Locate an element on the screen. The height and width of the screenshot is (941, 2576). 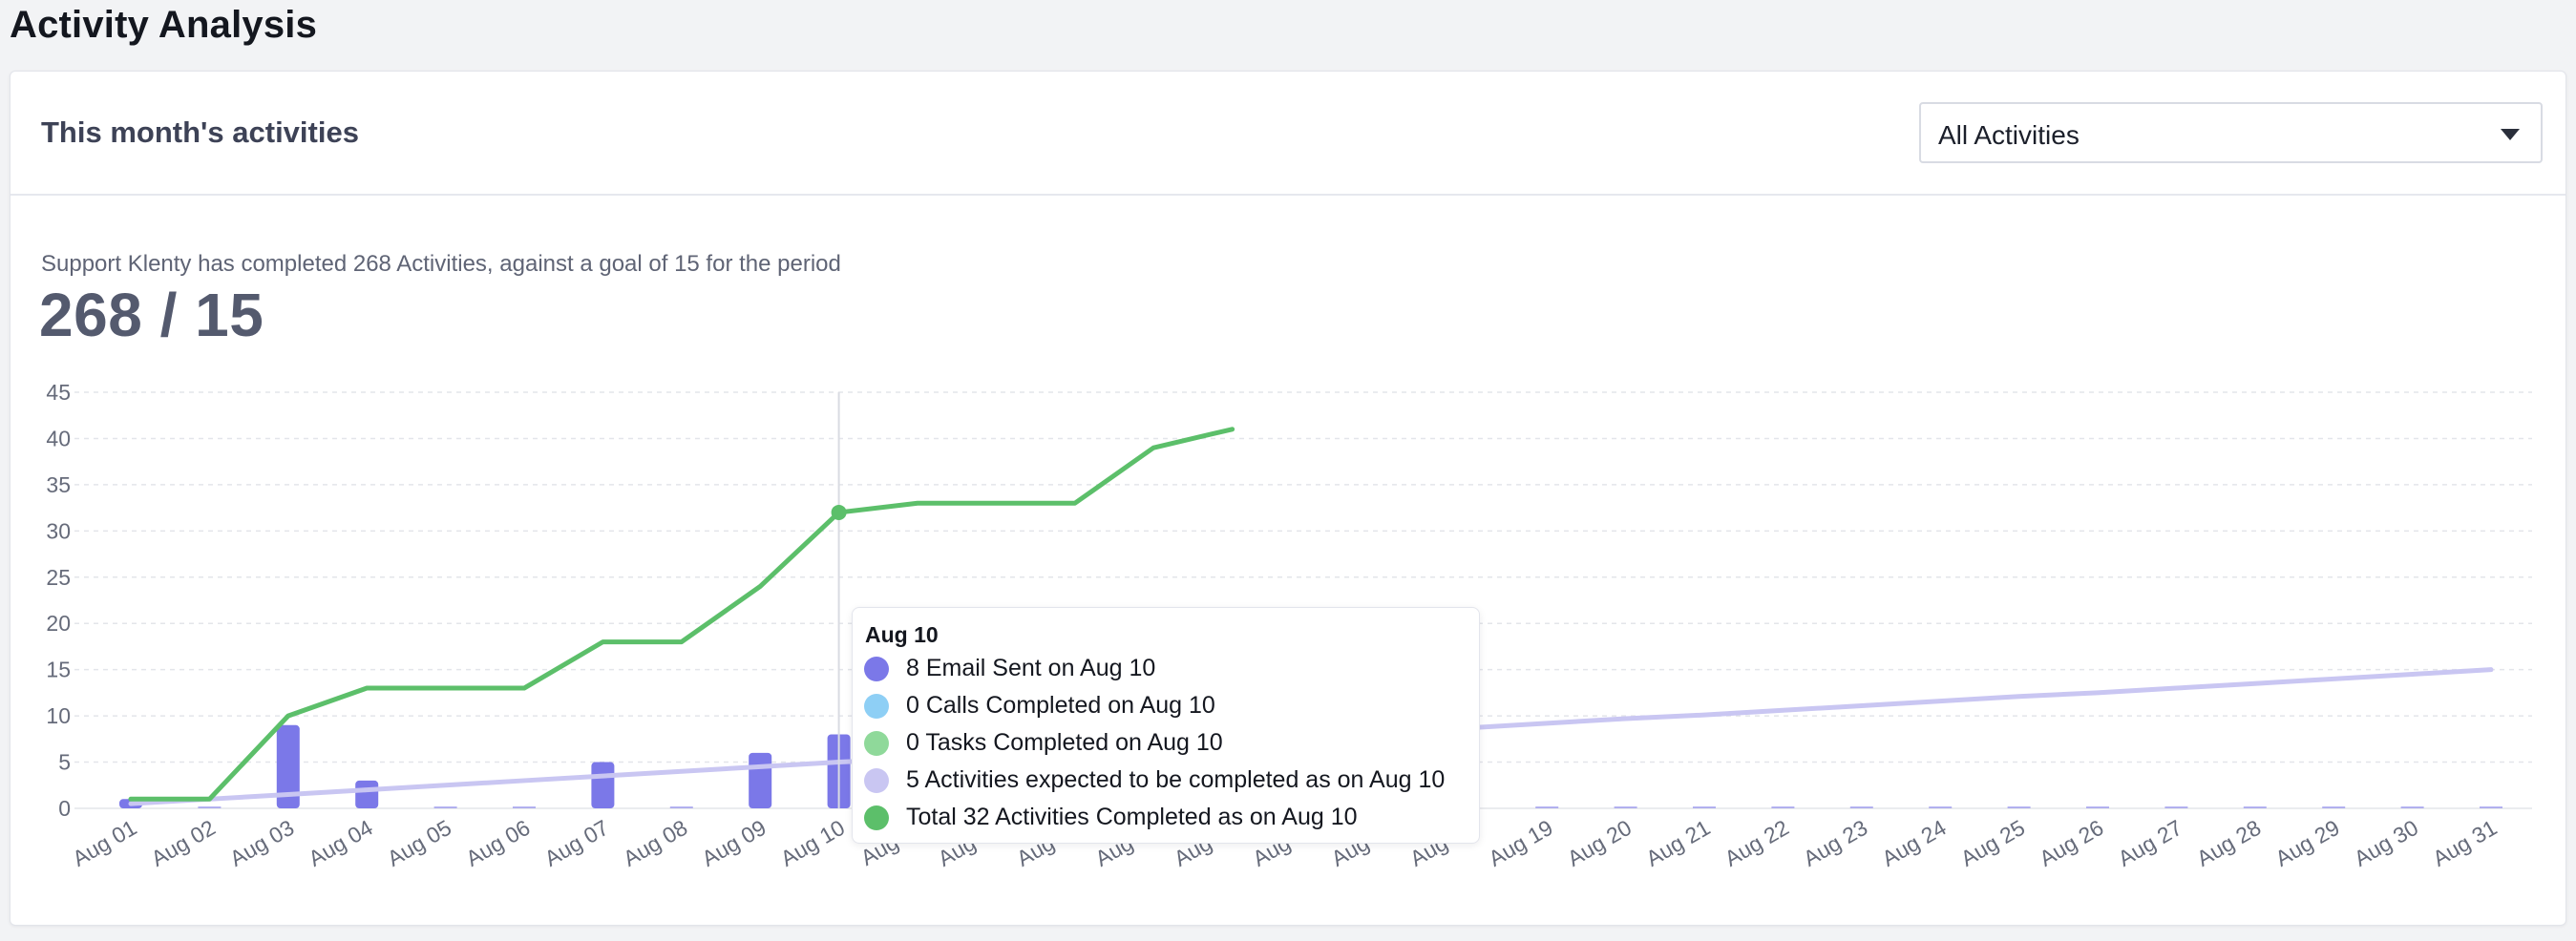
x-tick-label: Aug 27 is located at coordinates (2150, 843).